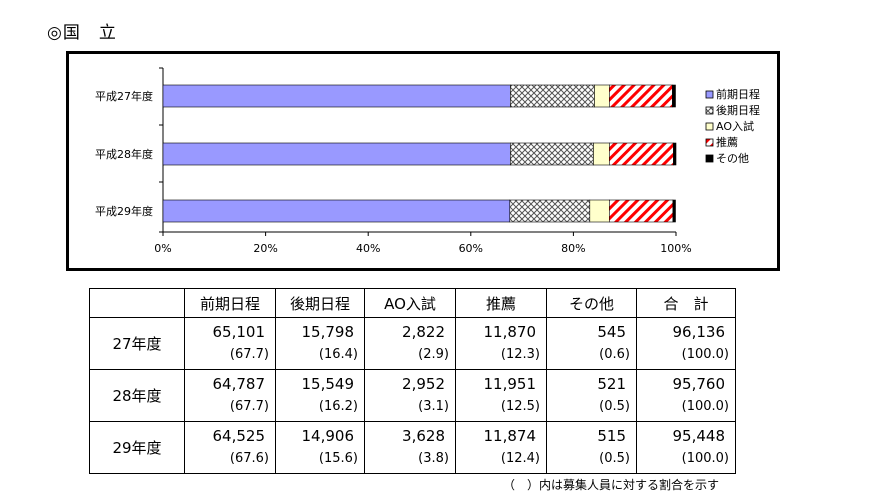 This screenshot has width=871, height=499. I want to click on cell-value: 96,136, so click(699, 332).